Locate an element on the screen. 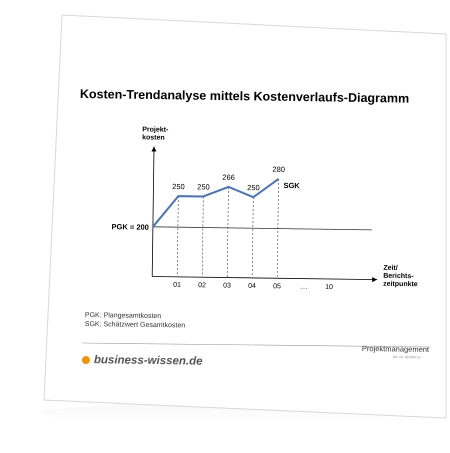 The height and width of the screenshot is (453, 450). legend-sgk: SGK: Schätzwert Gesamtkosten is located at coordinates (135, 325).